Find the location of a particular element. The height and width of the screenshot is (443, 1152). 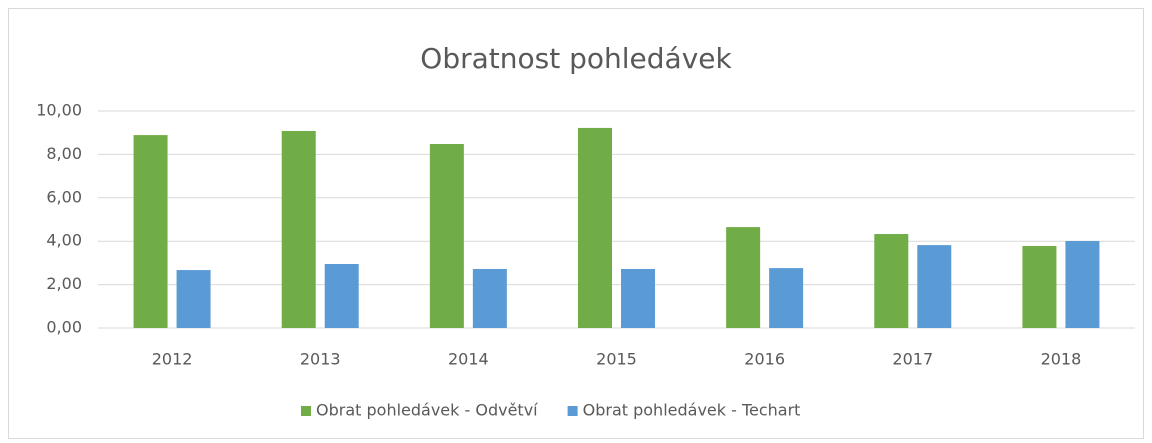

x-tick-label: 2014 is located at coordinates (468, 359).